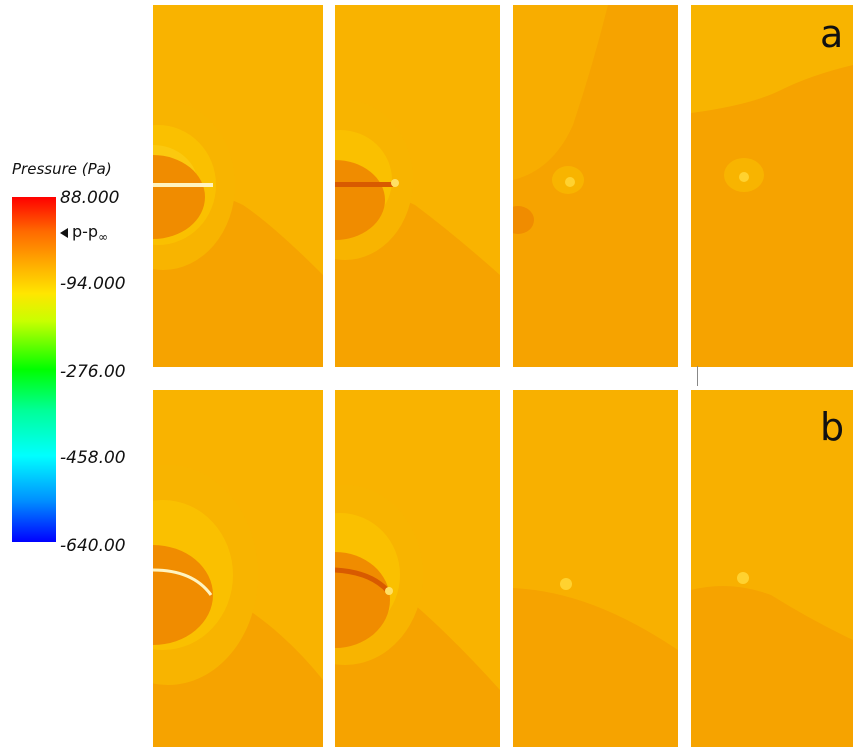 This screenshot has height=747, width=853. What do you see at coordinates (417, 568) in the screenshot?
I see `panel-b2` at bounding box center [417, 568].